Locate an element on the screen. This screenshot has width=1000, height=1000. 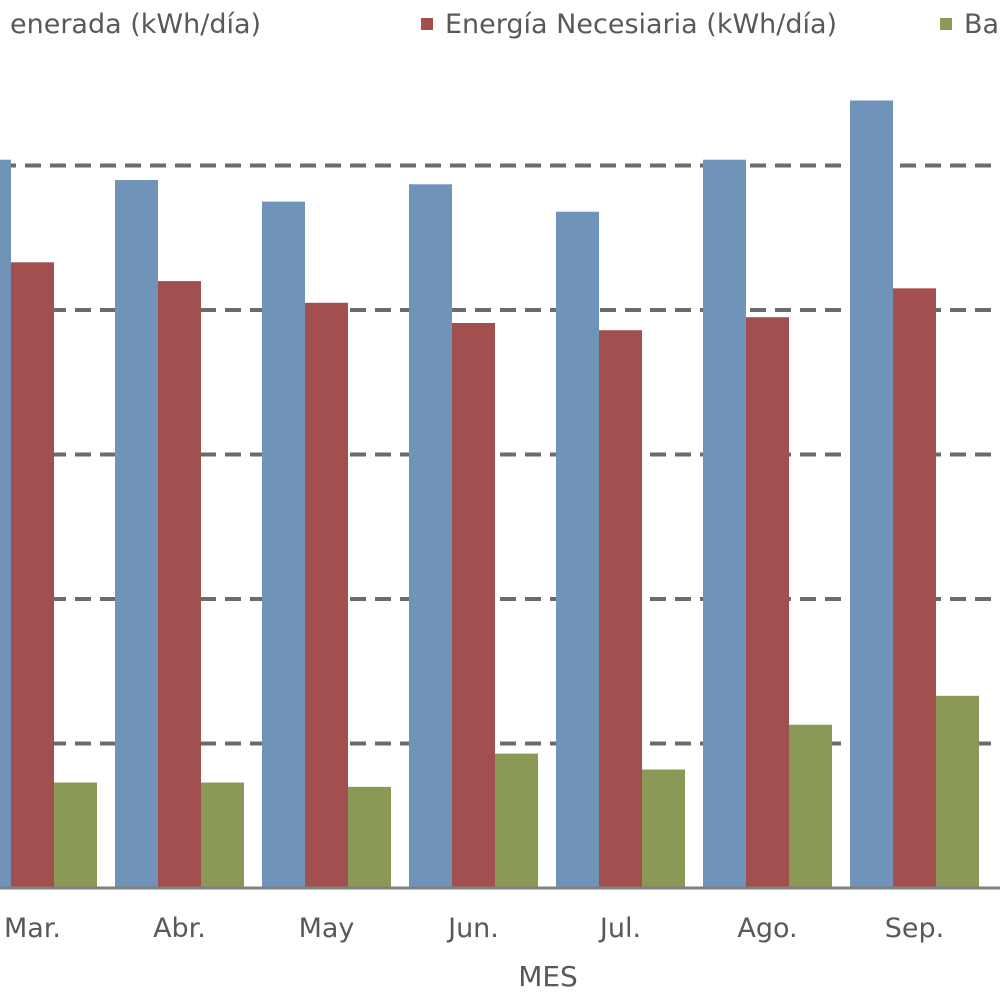
legend-entry-energia-generada: enerada (kWh/día) is located at coordinates (130, 24).